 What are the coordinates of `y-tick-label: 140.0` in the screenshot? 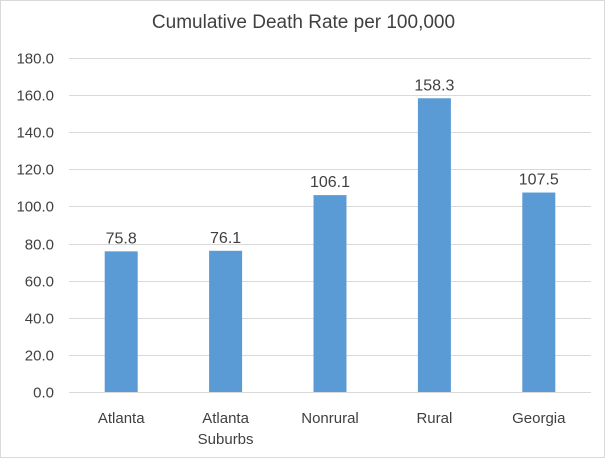 It's located at (35, 133).